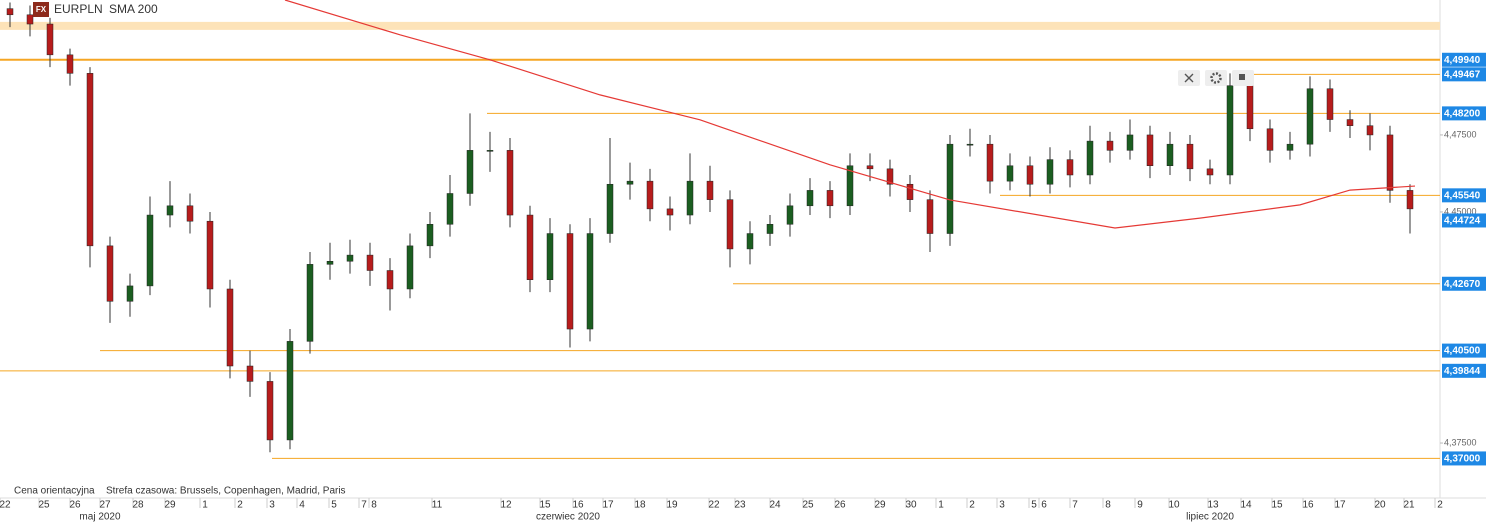  What do you see at coordinates (100, 517) in the screenshot?
I see `month-label: maj 2020` at bounding box center [100, 517].